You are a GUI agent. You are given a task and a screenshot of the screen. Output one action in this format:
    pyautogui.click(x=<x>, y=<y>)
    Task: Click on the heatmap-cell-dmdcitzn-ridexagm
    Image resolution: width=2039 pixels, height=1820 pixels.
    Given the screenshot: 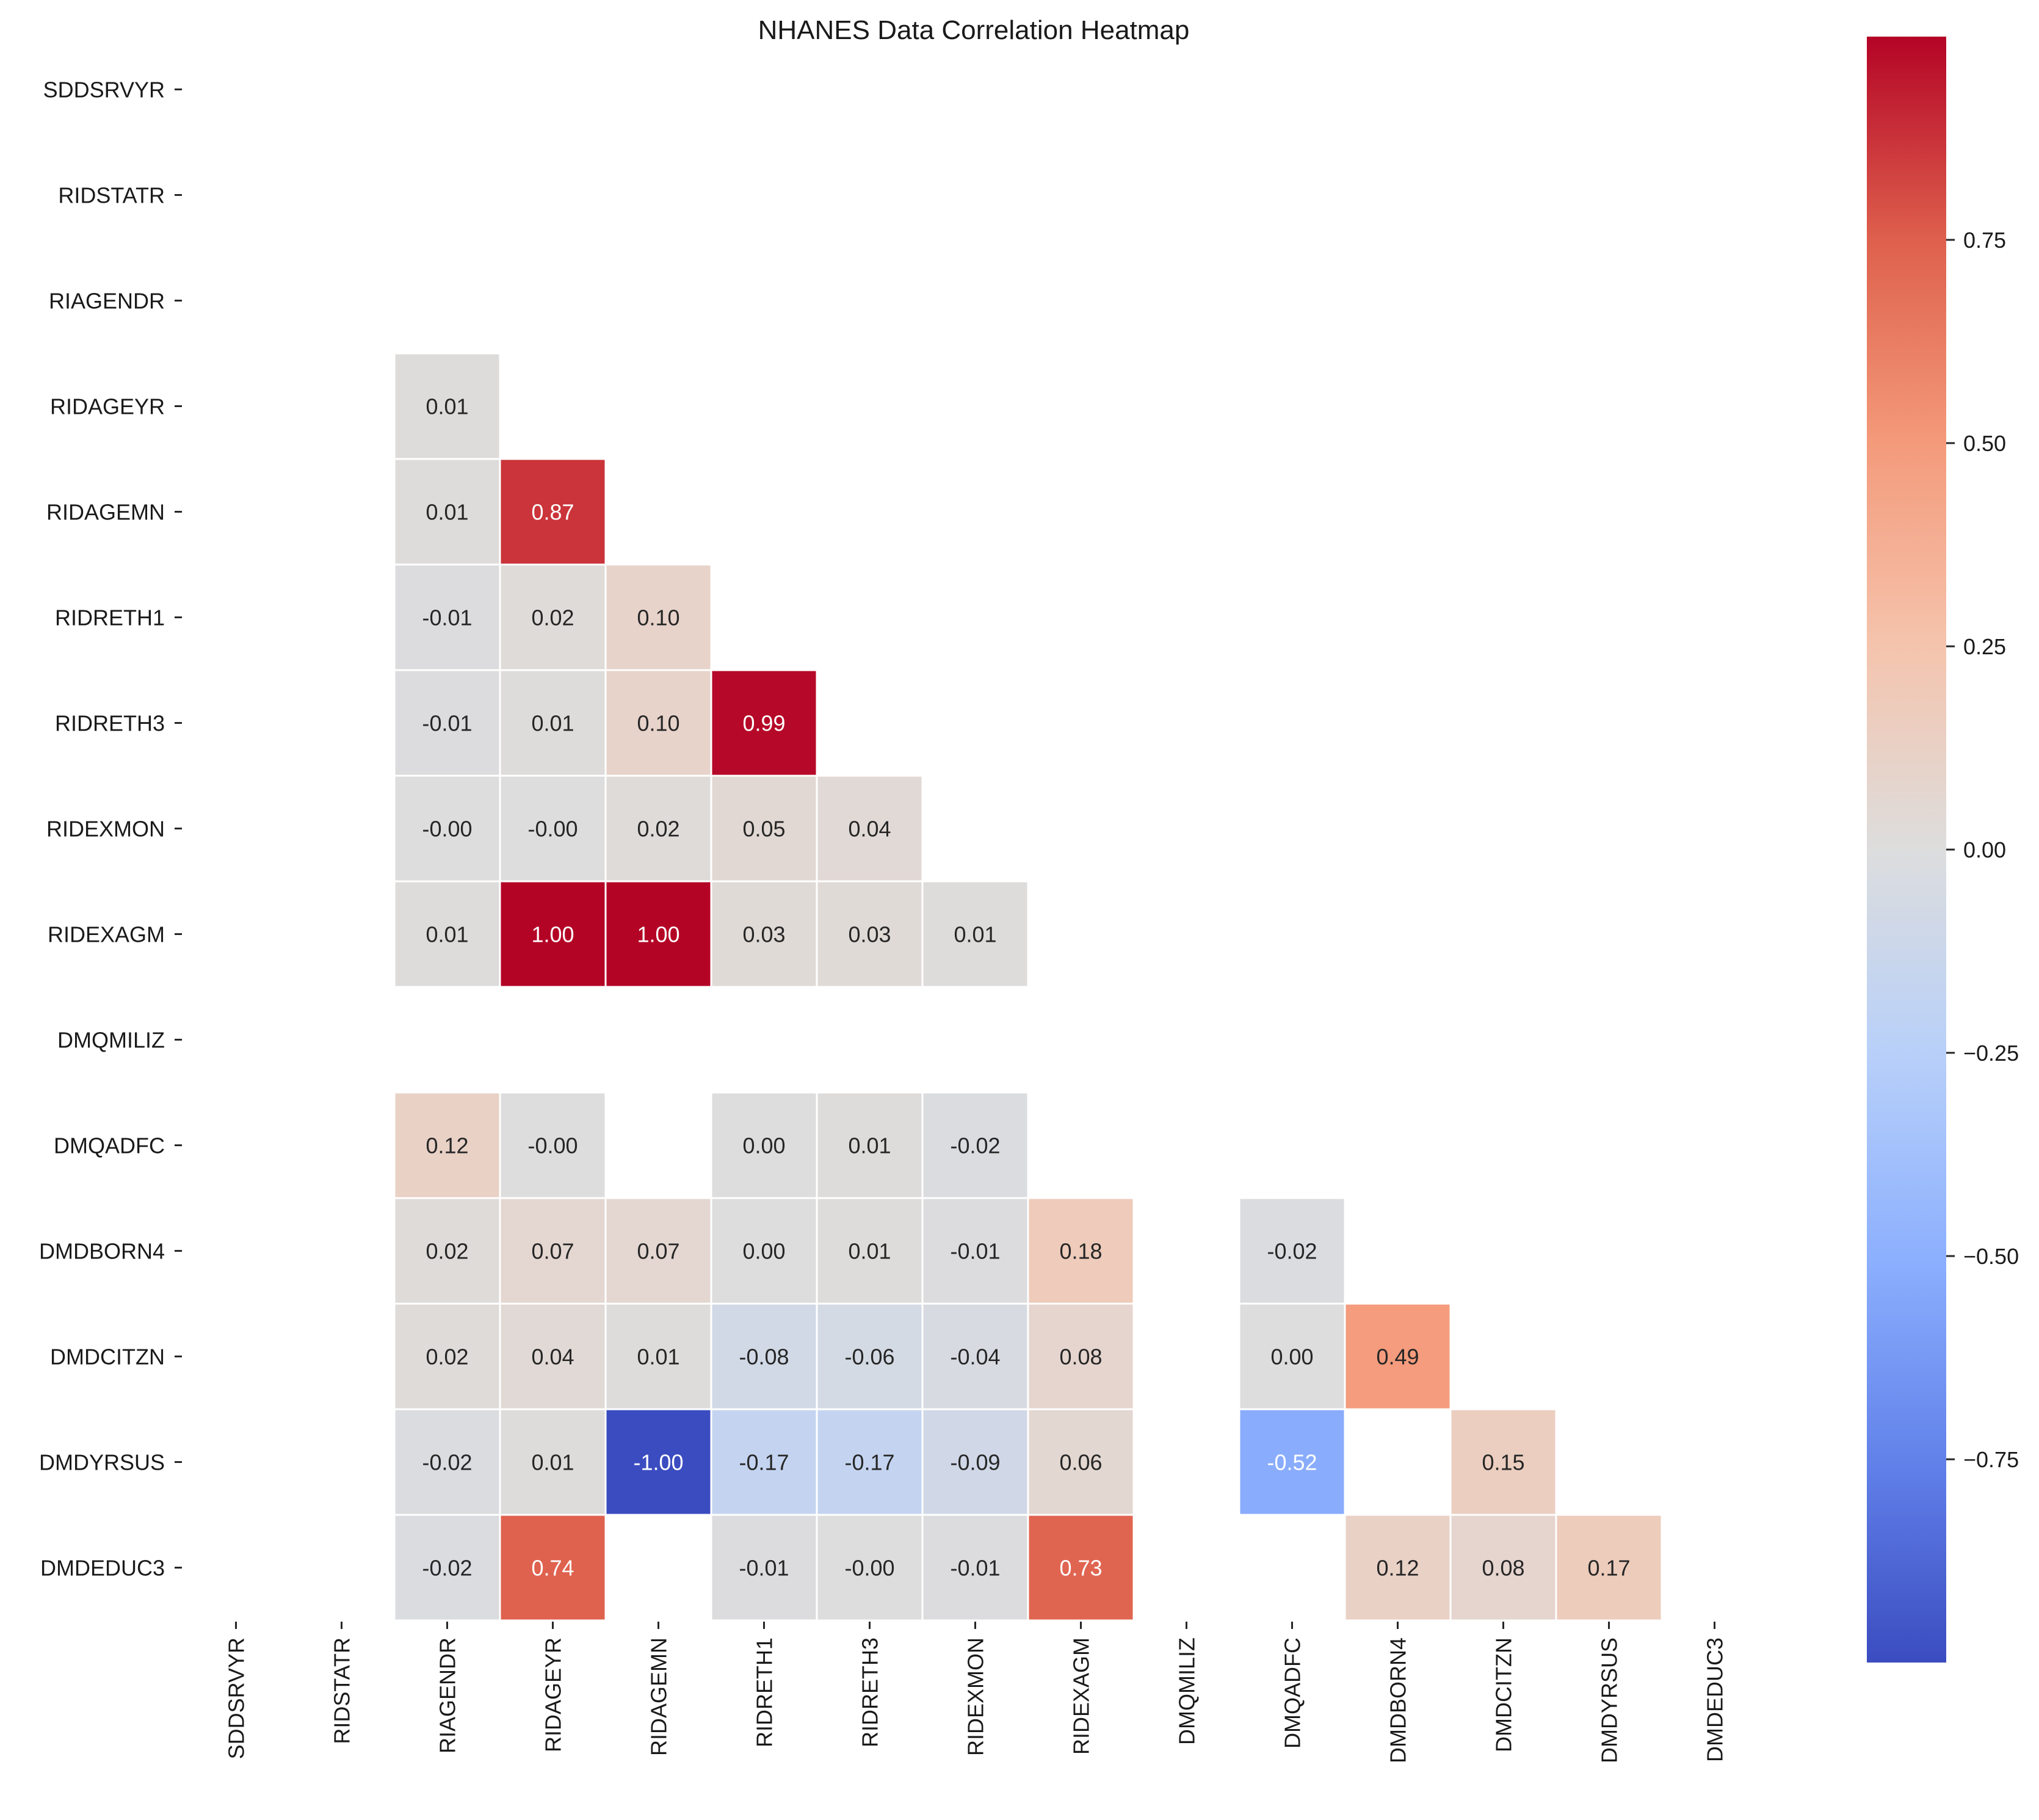 What is the action you would take?
    pyautogui.click(x=1081, y=1356)
    